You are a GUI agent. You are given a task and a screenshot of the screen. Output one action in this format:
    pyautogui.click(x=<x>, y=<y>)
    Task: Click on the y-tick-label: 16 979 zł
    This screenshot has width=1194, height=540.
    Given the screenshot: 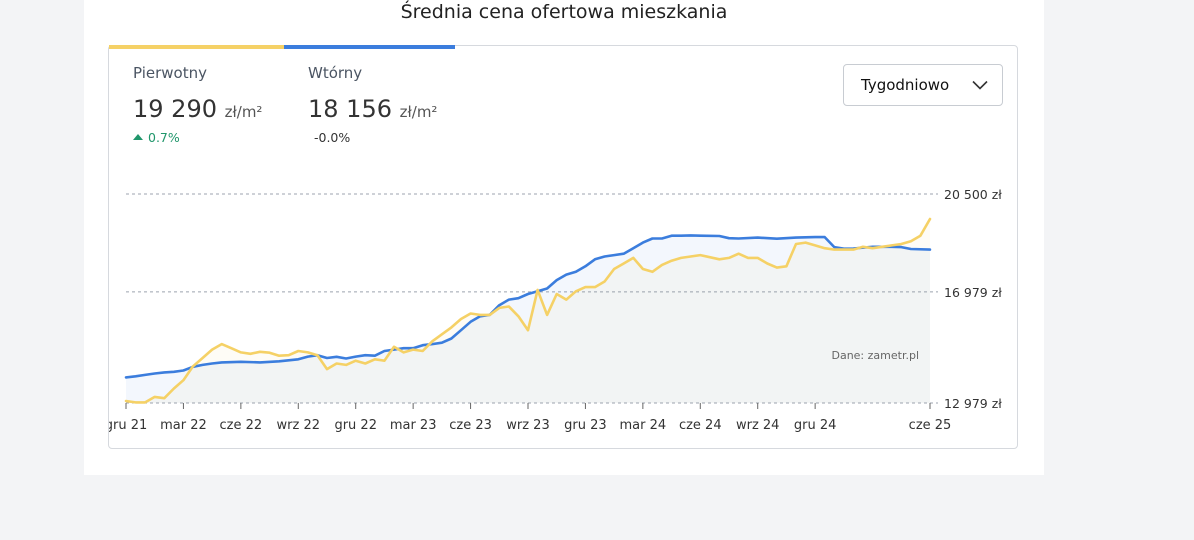 What is the action you would take?
    pyautogui.click(x=973, y=292)
    